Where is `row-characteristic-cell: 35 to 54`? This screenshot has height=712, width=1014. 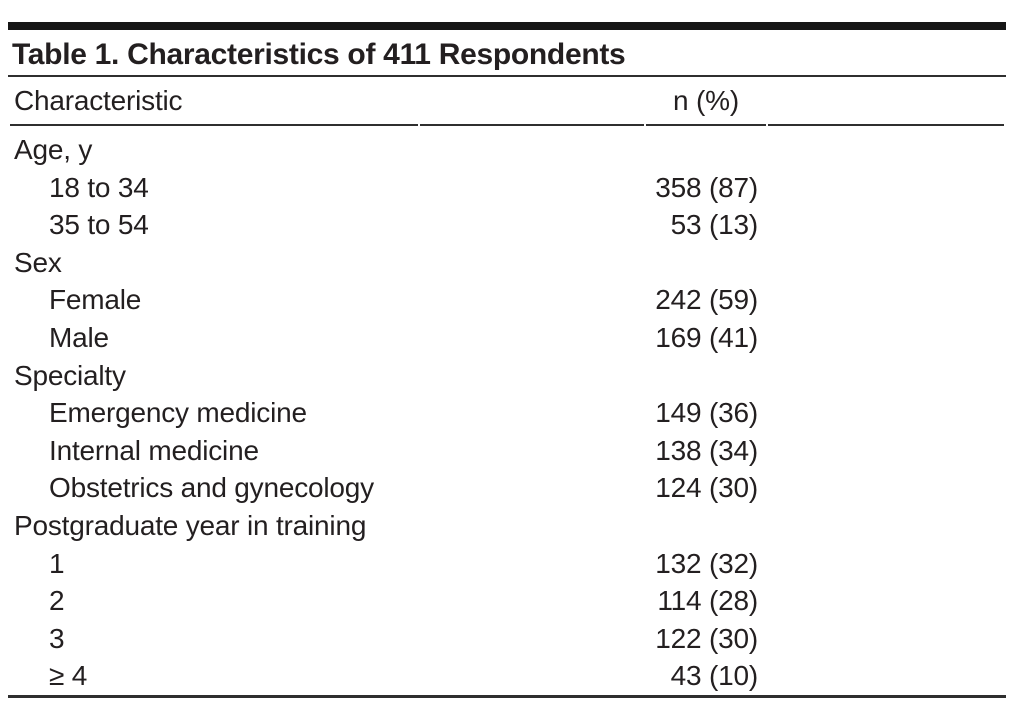
row-characteristic-cell: 35 to 54 is located at coordinates (214, 225).